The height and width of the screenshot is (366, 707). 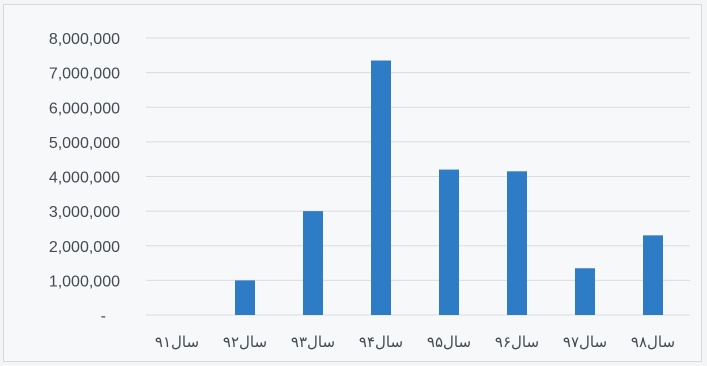 I want to click on y-tick-label: 4,000,000, so click(x=84, y=178).